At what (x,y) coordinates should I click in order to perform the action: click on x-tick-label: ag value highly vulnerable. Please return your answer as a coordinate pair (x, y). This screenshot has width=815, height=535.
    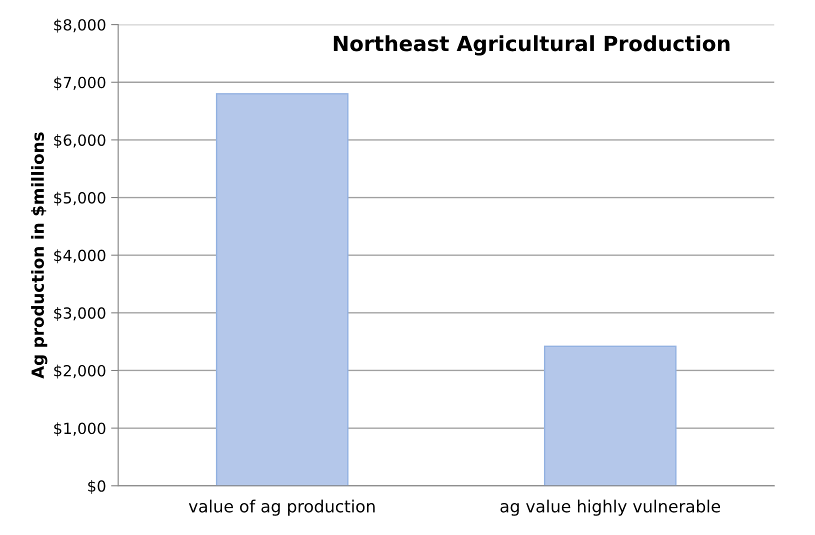
    Looking at the image, I should click on (610, 508).